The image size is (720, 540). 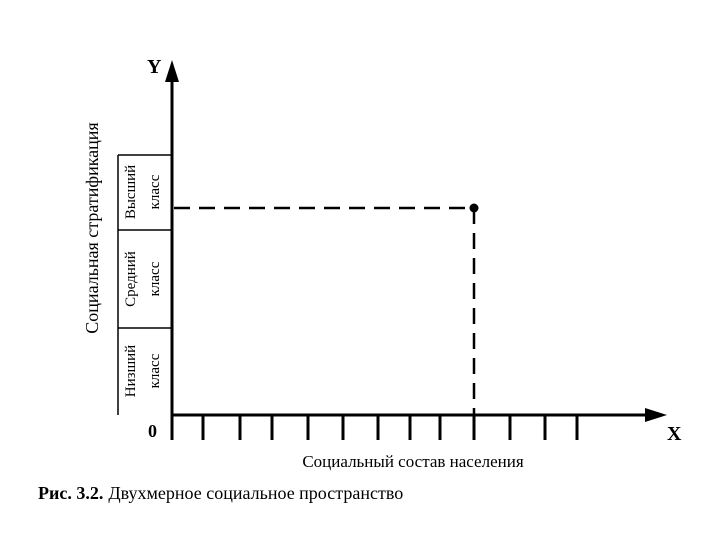 I want to click on x-ticks, so click(x=374, y=427).